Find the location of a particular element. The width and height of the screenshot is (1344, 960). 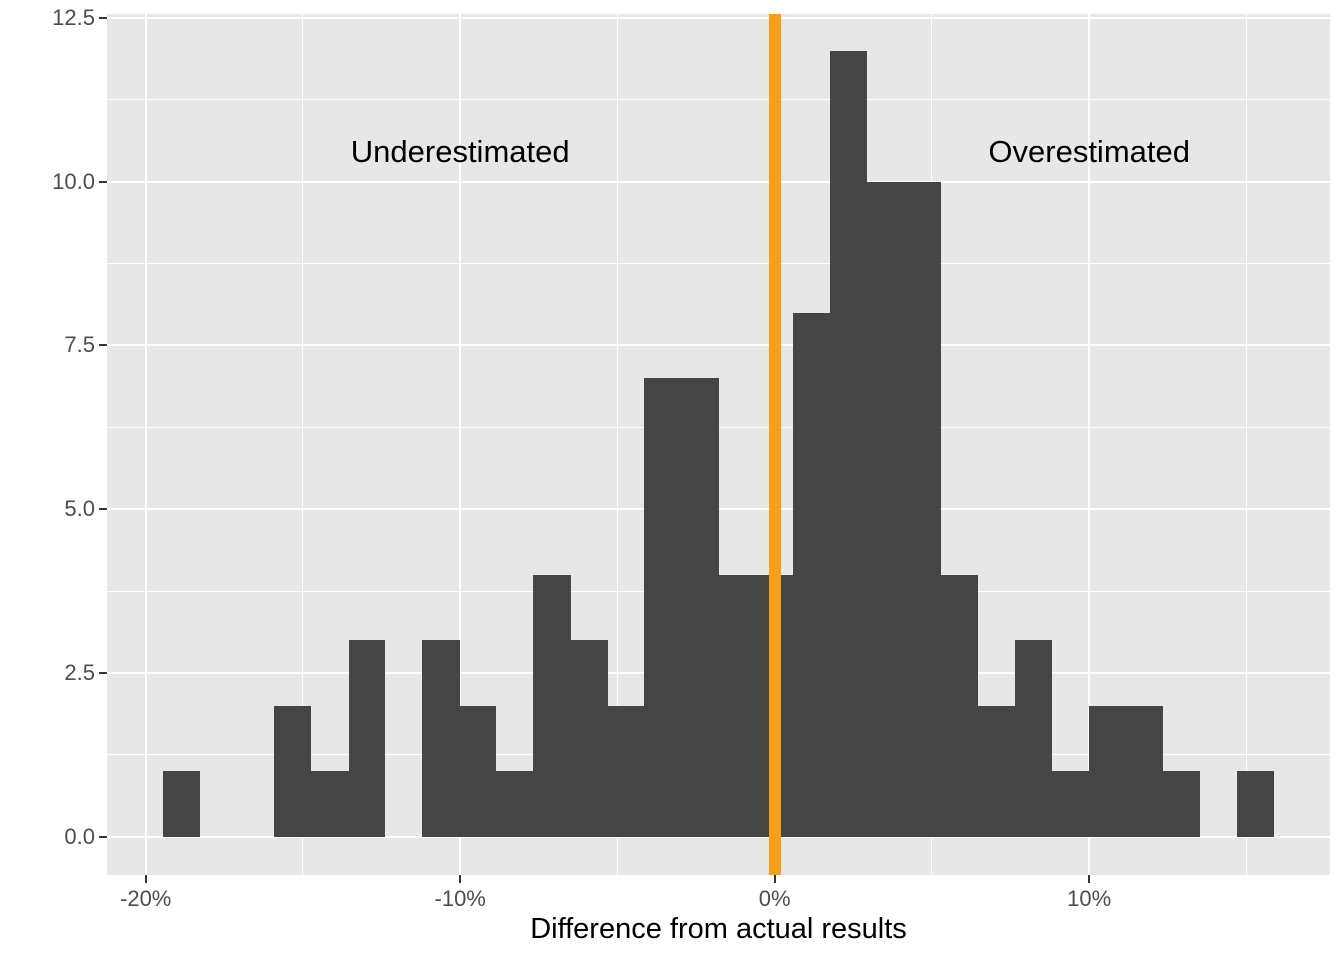

x-tick-label: -10% is located at coordinates (460, 898).